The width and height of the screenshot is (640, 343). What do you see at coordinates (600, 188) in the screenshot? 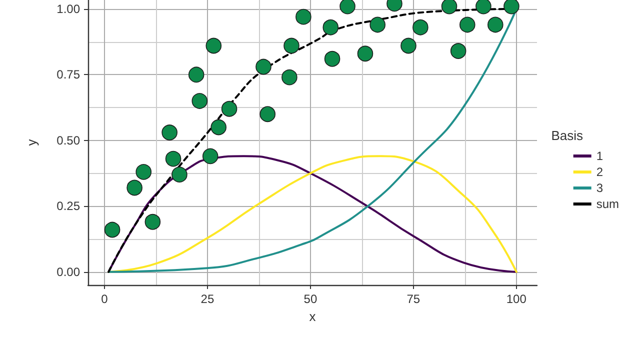
I see `legend-label: 3` at bounding box center [600, 188].